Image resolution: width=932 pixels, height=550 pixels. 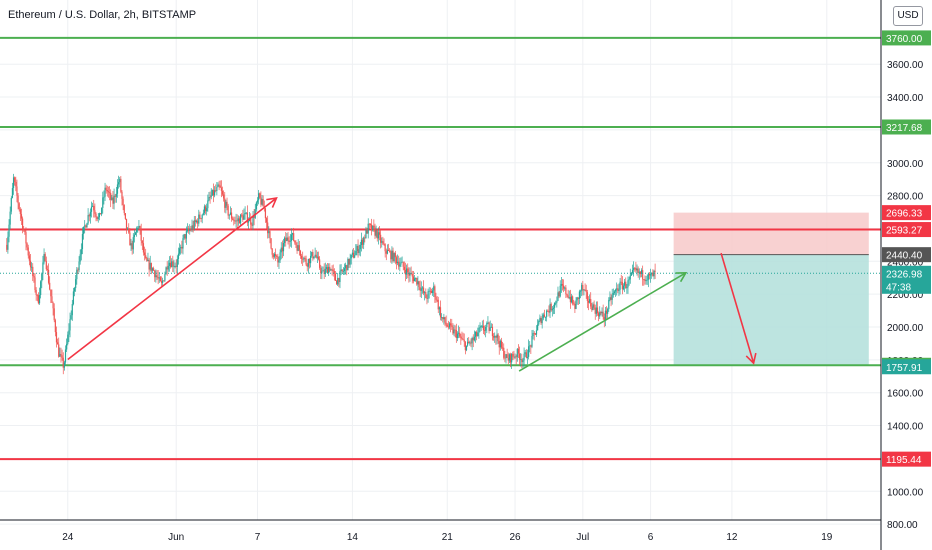 I want to click on x-tick-label: 26, so click(x=515, y=537).